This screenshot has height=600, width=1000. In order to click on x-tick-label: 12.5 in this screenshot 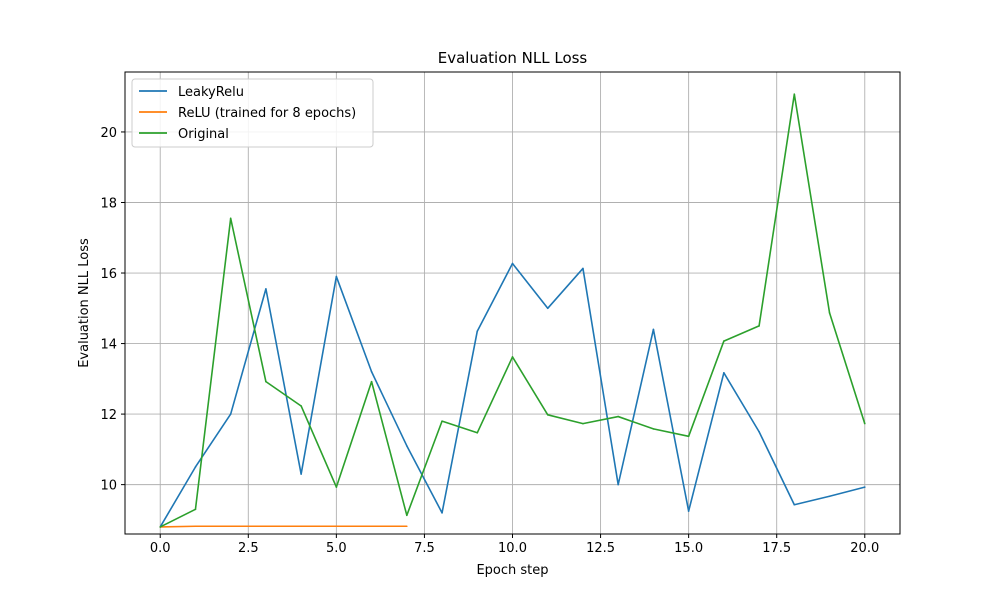, I will do `click(600, 548)`.